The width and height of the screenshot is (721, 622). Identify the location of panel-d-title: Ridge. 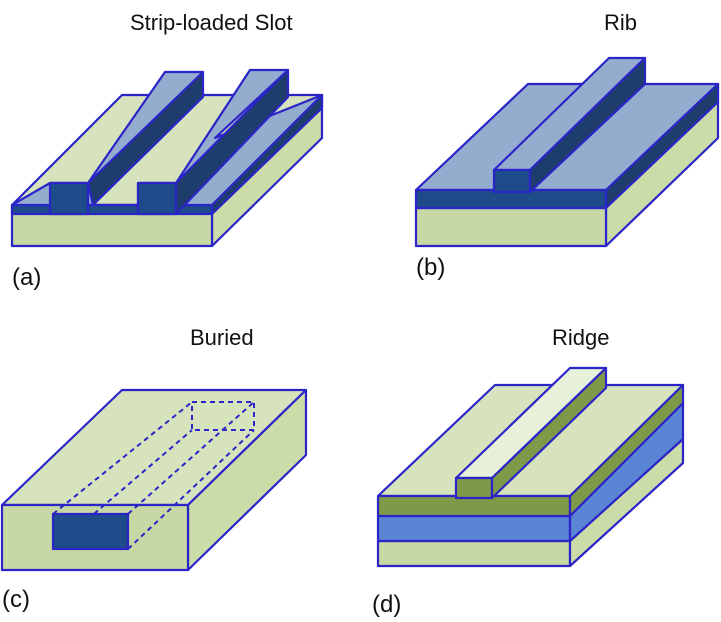
(580, 337).